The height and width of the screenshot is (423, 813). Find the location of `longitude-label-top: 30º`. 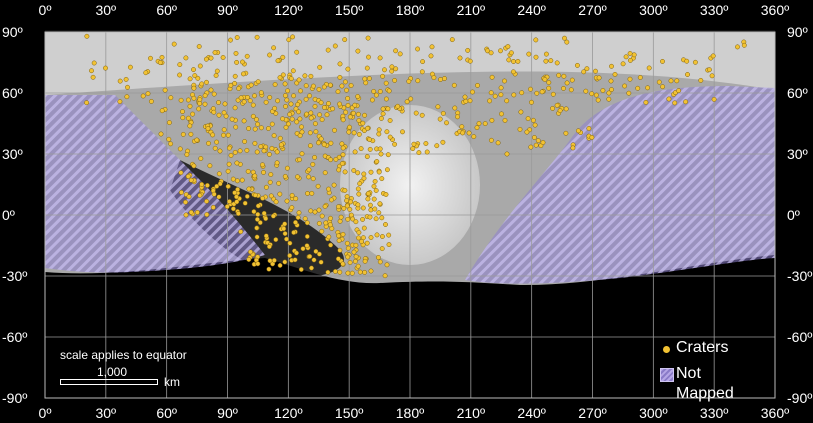

longitude-label-top: 30º is located at coordinates (106, 10).